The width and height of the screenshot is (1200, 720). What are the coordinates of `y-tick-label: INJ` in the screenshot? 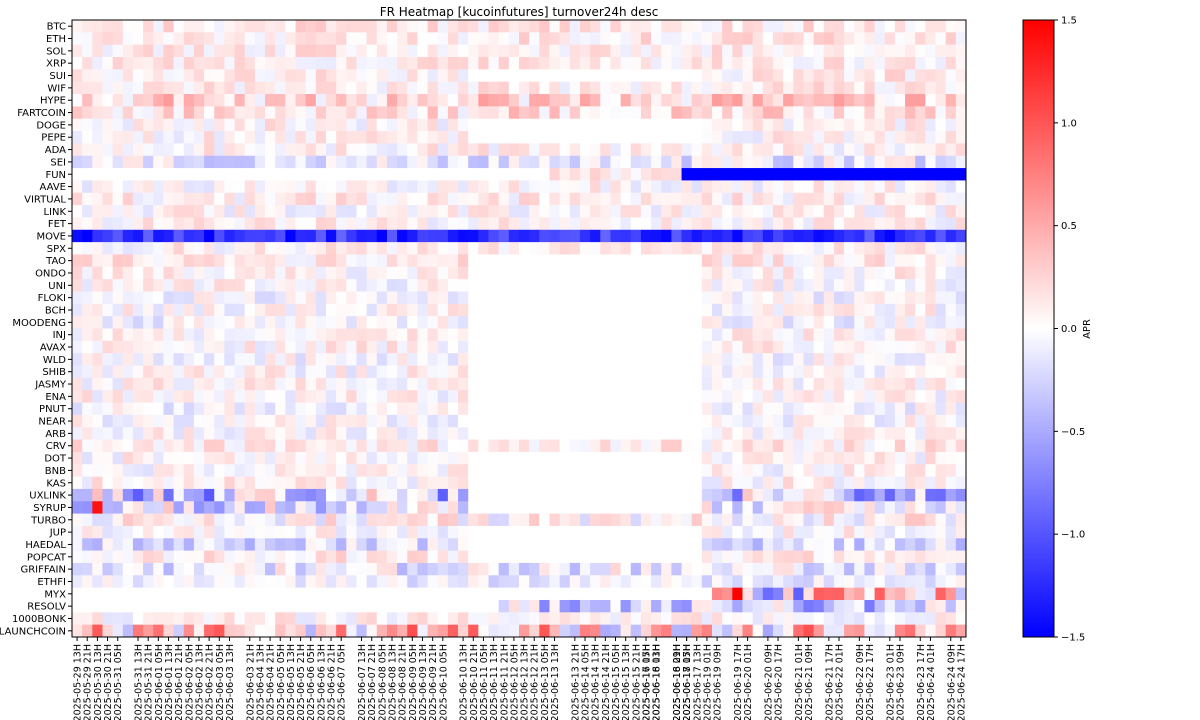 It's located at (59, 335).